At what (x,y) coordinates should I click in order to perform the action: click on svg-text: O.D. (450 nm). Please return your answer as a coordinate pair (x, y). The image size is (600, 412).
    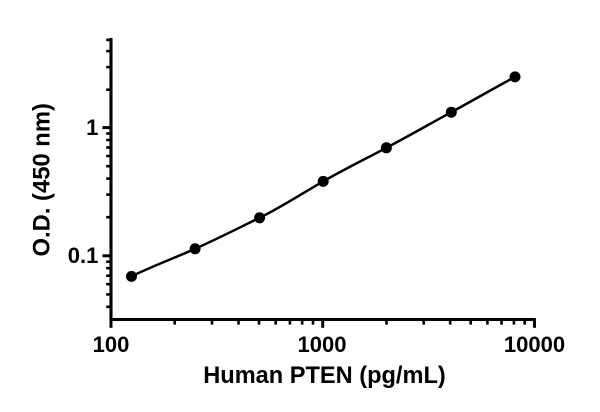
    Looking at the image, I should click on (42, 179).